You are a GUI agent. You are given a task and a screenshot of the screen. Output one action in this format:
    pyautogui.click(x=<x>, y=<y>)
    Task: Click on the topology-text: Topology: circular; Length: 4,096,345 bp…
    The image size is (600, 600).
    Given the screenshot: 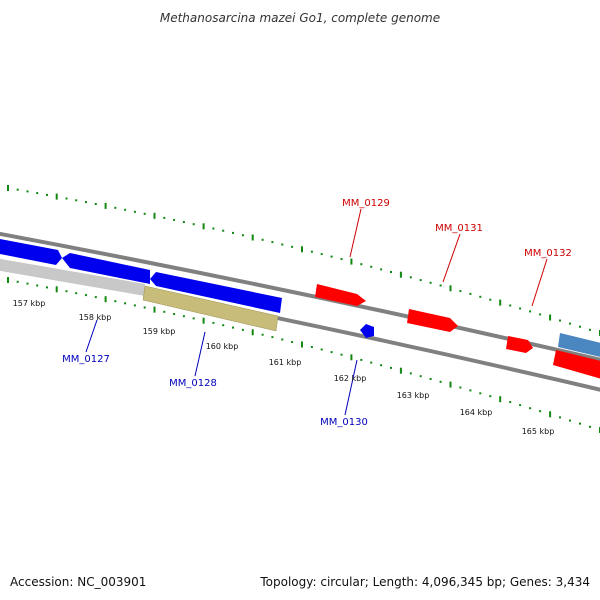 What is the action you would take?
    pyautogui.click(x=425, y=582)
    